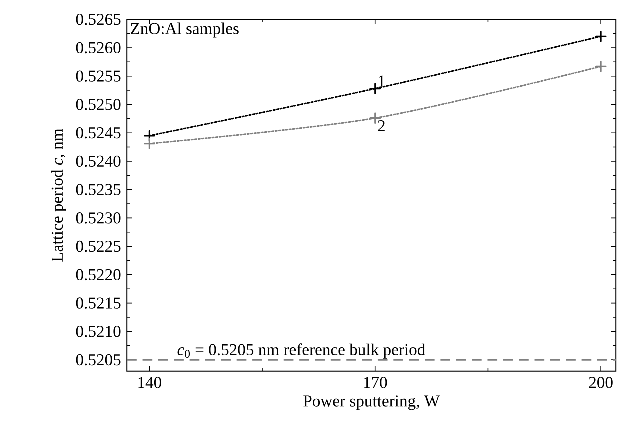 The height and width of the screenshot is (422, 621). What do you see at coordinates (98, 161) in the screenshot?
I see `y-tick-label: 0.5240` at bounding box center [98, 161].